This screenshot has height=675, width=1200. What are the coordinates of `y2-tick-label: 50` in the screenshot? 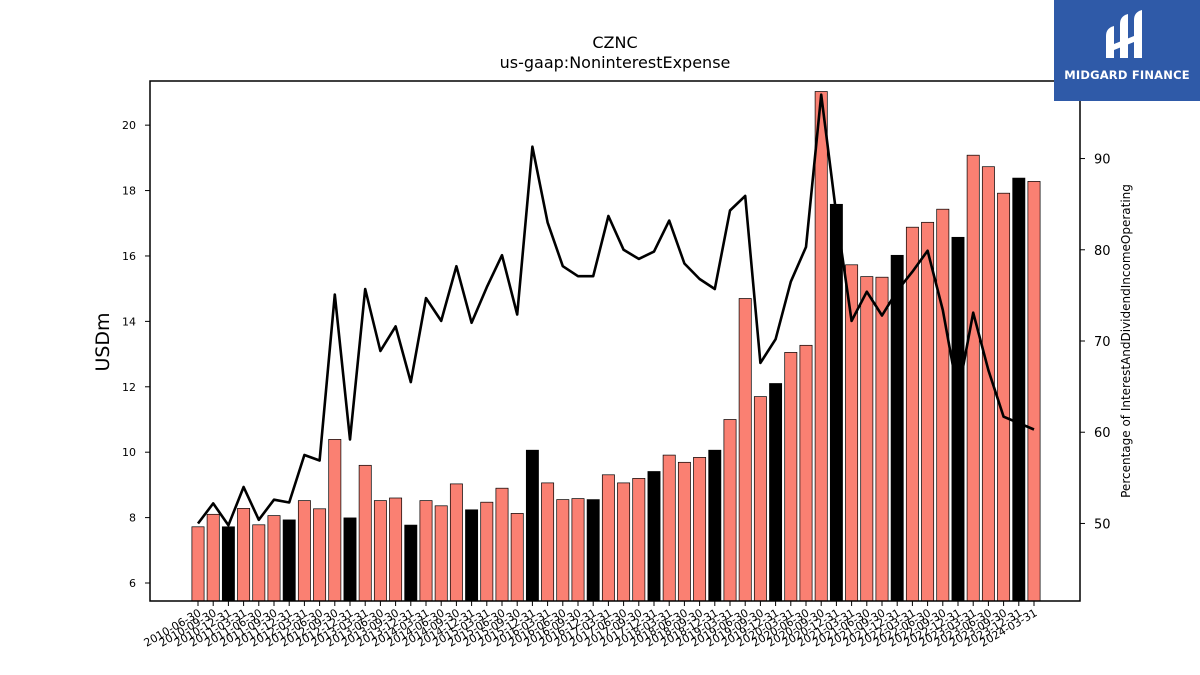 It's located at (1102, 524).